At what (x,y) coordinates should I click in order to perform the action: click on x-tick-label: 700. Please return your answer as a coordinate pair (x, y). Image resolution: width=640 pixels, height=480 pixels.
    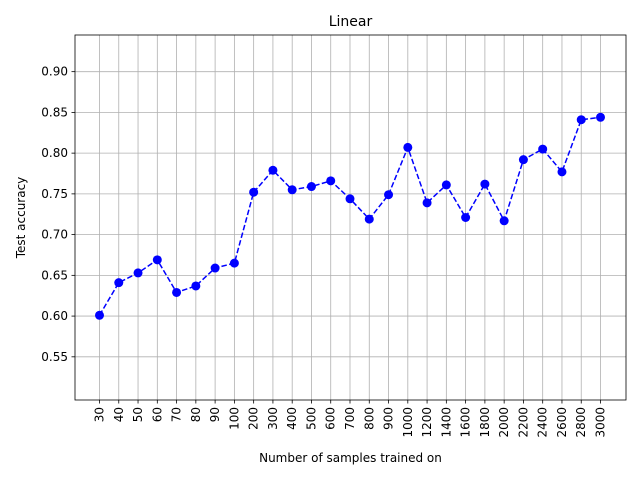
    Looking at the image, I should click on (350, 418).